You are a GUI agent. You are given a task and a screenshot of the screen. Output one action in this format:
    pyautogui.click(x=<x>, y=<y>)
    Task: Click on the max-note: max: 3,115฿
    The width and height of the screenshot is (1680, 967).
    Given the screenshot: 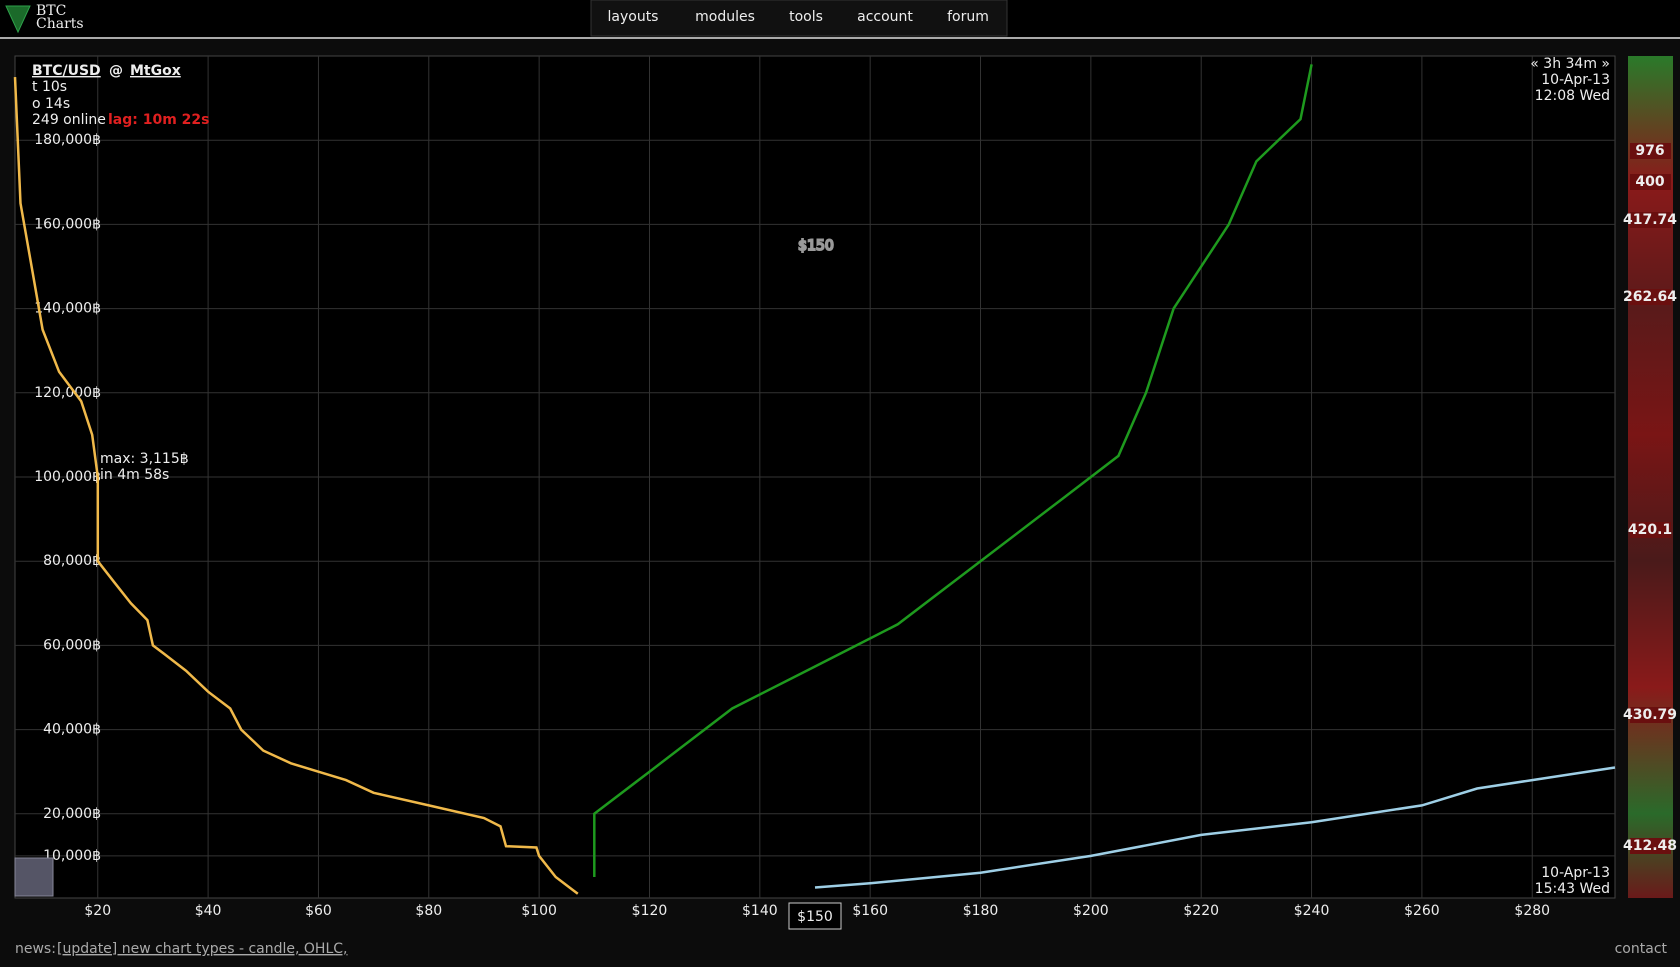 What is the action you would take?
    pyautogui.click(x=144, y=459)
    